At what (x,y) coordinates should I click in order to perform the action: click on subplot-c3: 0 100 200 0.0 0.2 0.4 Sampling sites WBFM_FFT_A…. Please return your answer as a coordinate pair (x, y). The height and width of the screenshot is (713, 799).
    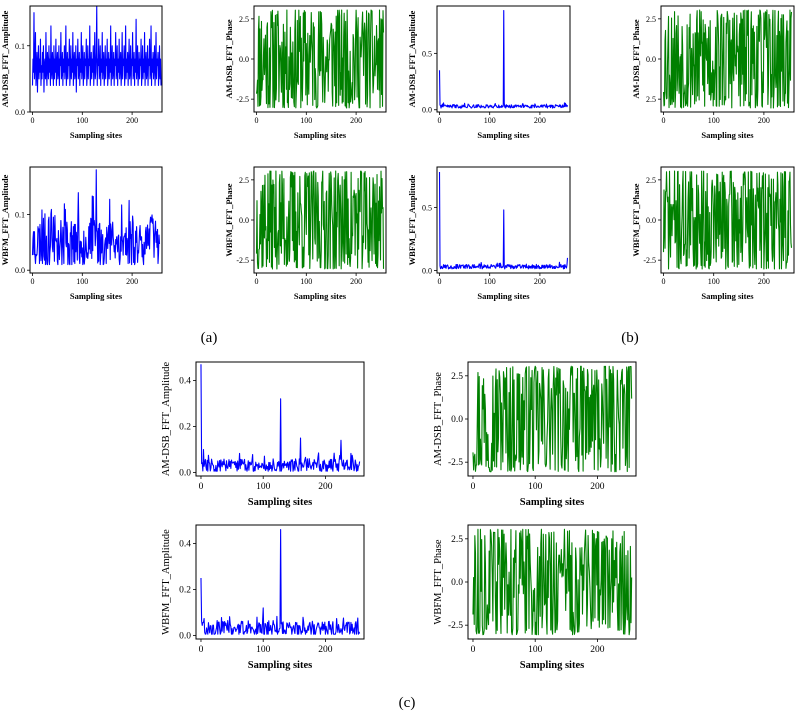
    Looking at the image, I should click on (263, 597).